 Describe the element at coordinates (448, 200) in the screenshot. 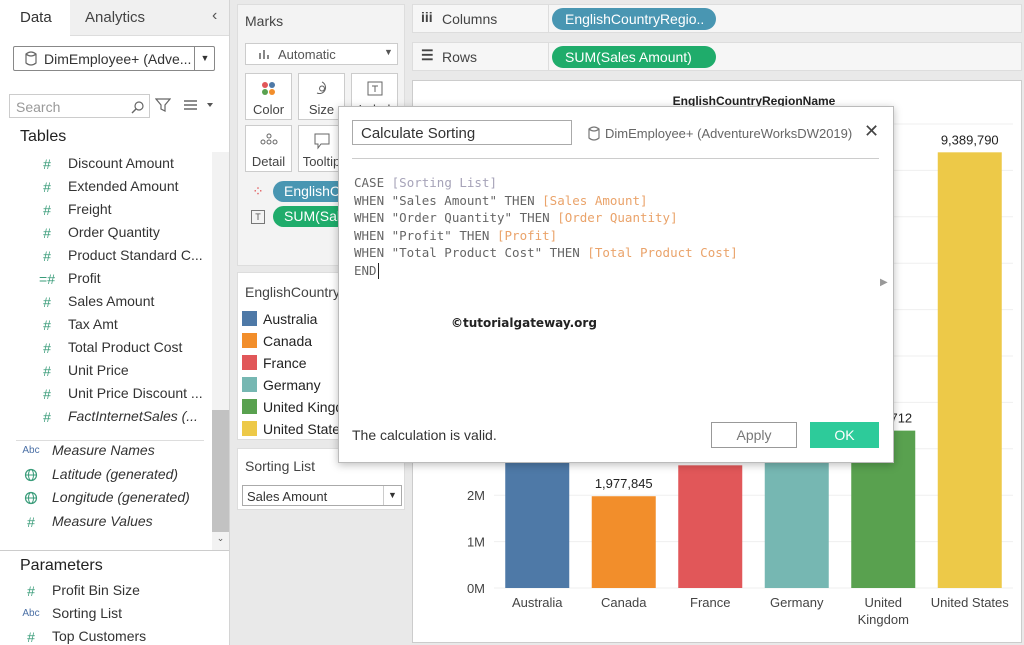

I see `code-token: WHEN "Sales Amount" THEN` at that location.